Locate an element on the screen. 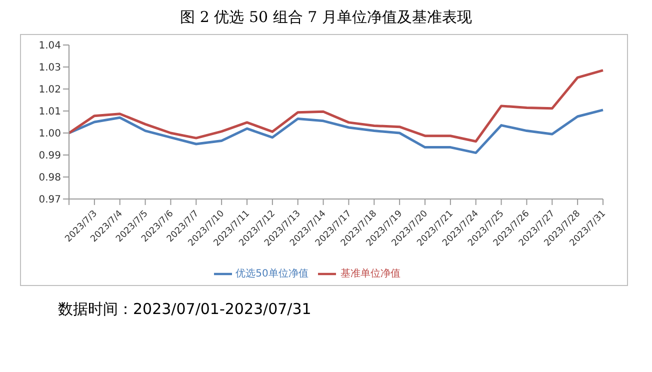  legend-label: 基准单位净值 is located at coordinates (370, 274).